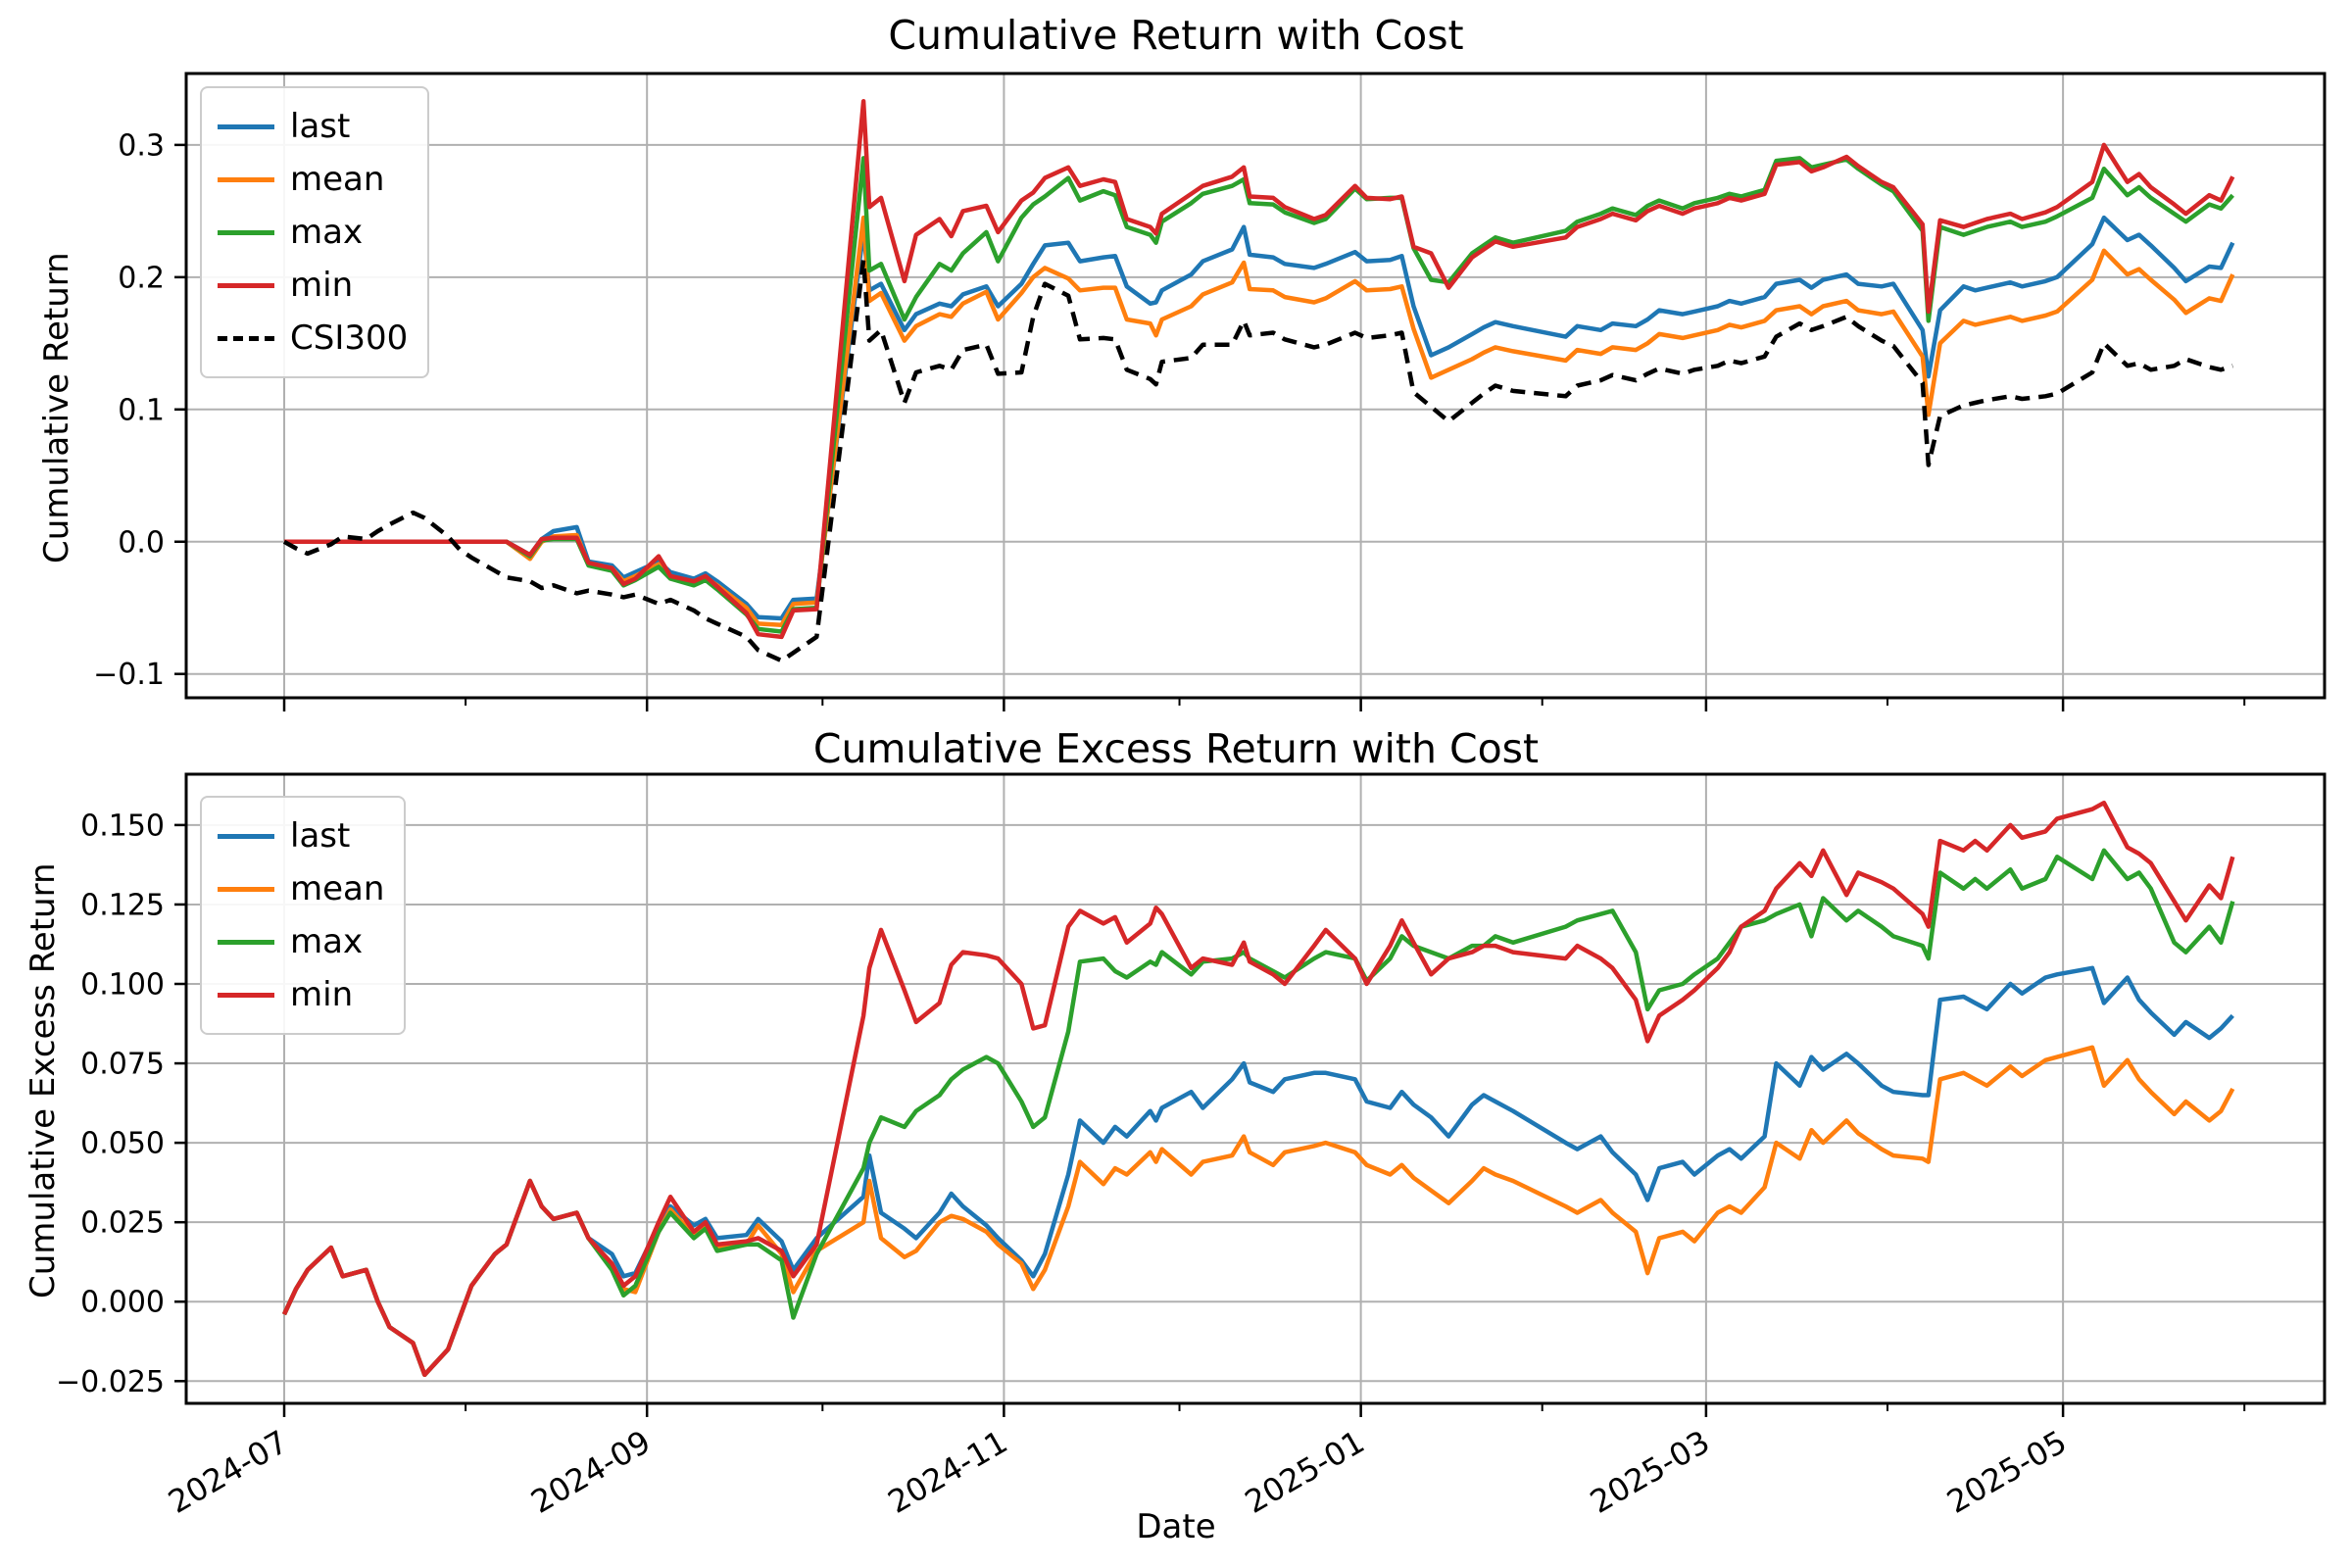 This screenshot has height=1568, width=2352. Describe the element at coordinates (110, 1382) in the screenshot. I see `y-tick-label: −0.025` at that location.